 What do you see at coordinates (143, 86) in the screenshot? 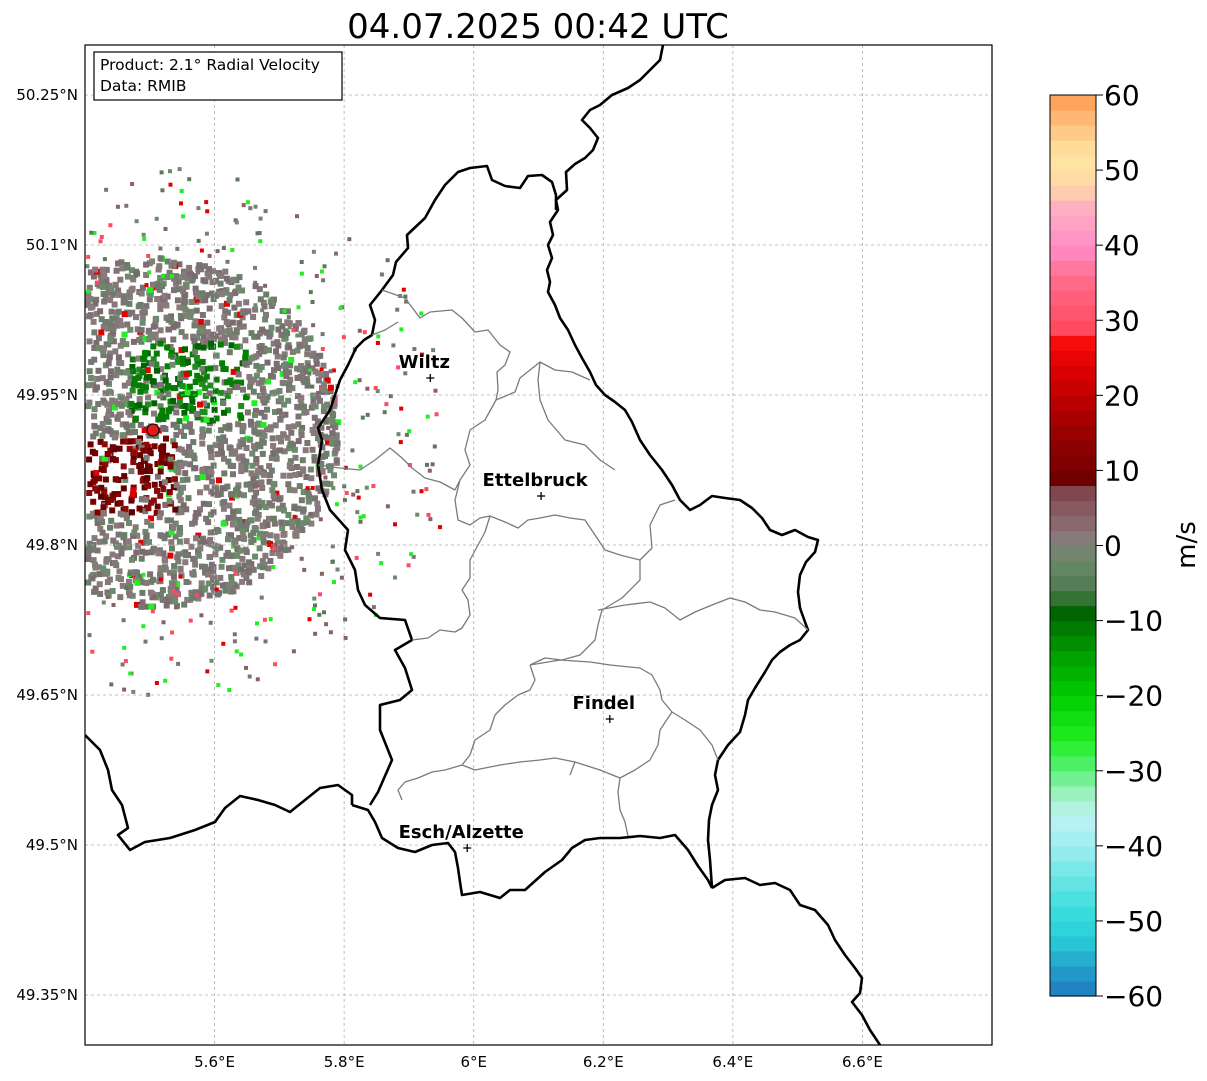
I see `info-data-source: Data: RMIB` at bounding box center [143, 86].